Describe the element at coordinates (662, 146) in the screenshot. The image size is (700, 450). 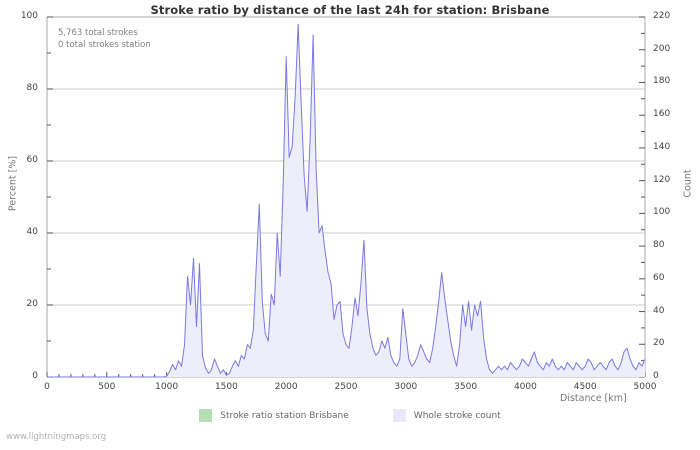
I see `y2-tick-label: 140` at that location.